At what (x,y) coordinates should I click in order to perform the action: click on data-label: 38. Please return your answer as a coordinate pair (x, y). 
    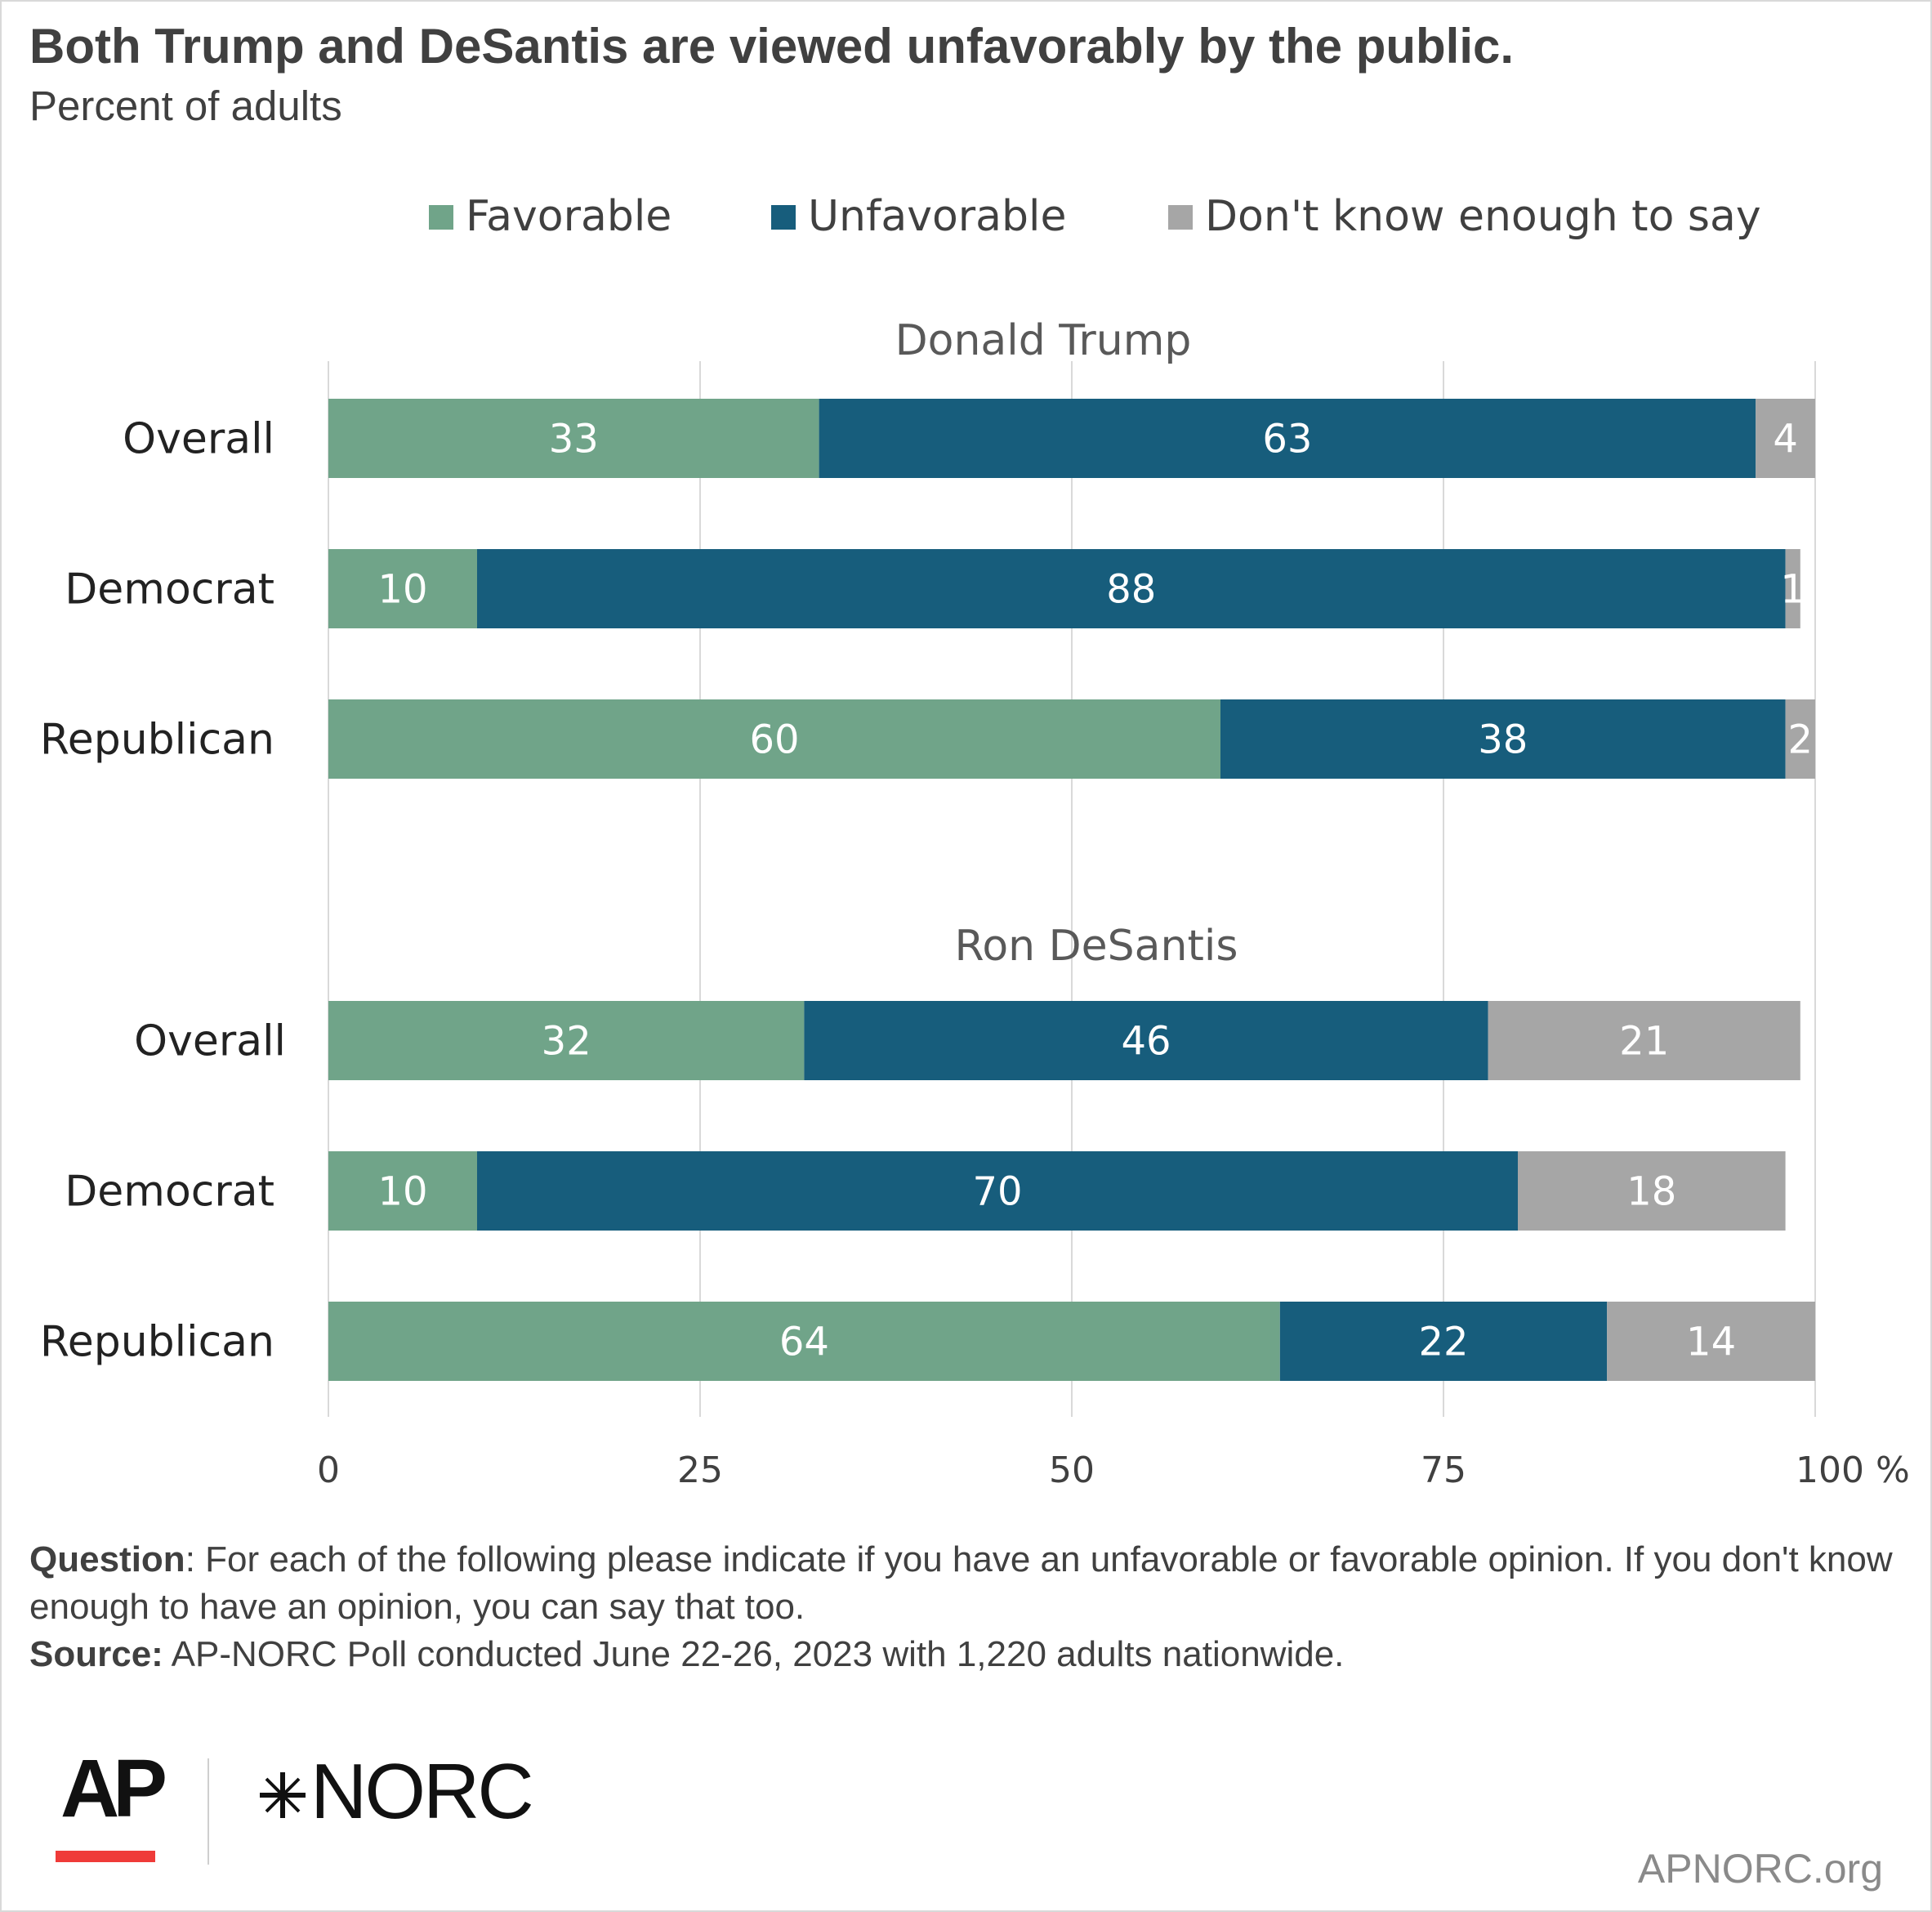
    Looking at the image, I should click on (1503, 740).